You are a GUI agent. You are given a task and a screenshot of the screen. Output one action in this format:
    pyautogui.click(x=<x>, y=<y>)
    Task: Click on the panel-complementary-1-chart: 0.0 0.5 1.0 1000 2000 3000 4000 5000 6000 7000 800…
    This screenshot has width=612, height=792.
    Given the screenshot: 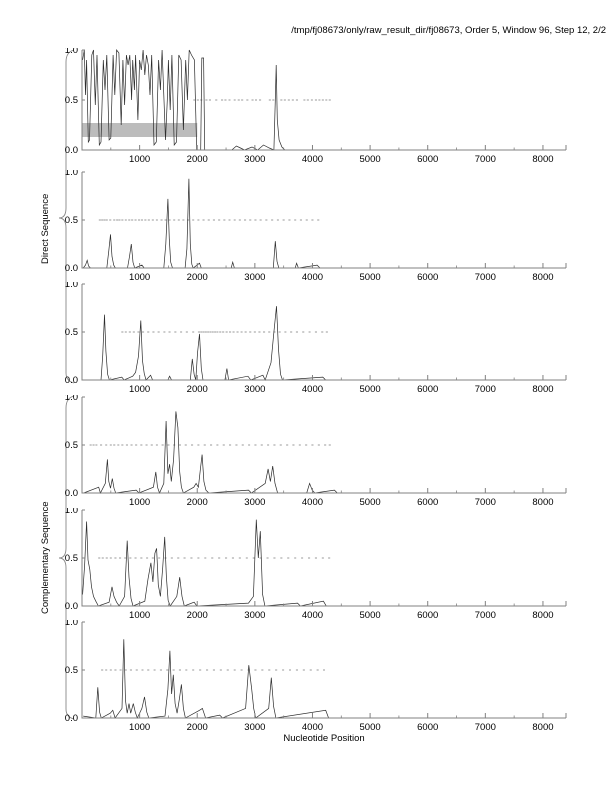 What is the action you would take?
    pyautogui.click(x=316, y=451)
    